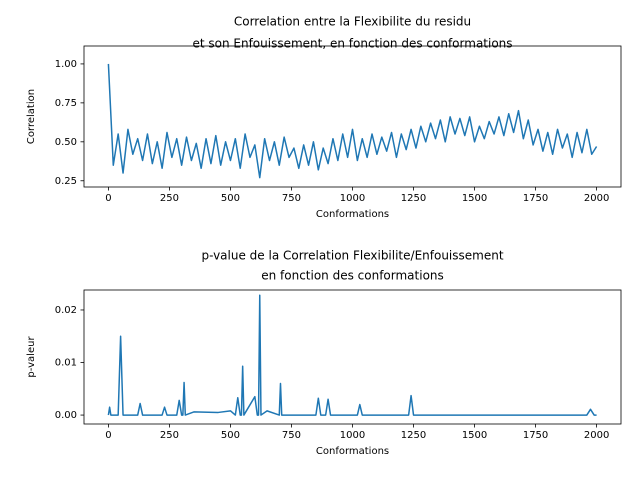 This screenshot has height=480, width=640. Describe the element at coordinates (66, 363) in the screenshot. I see `y-tick-label: 0.01` at that location.